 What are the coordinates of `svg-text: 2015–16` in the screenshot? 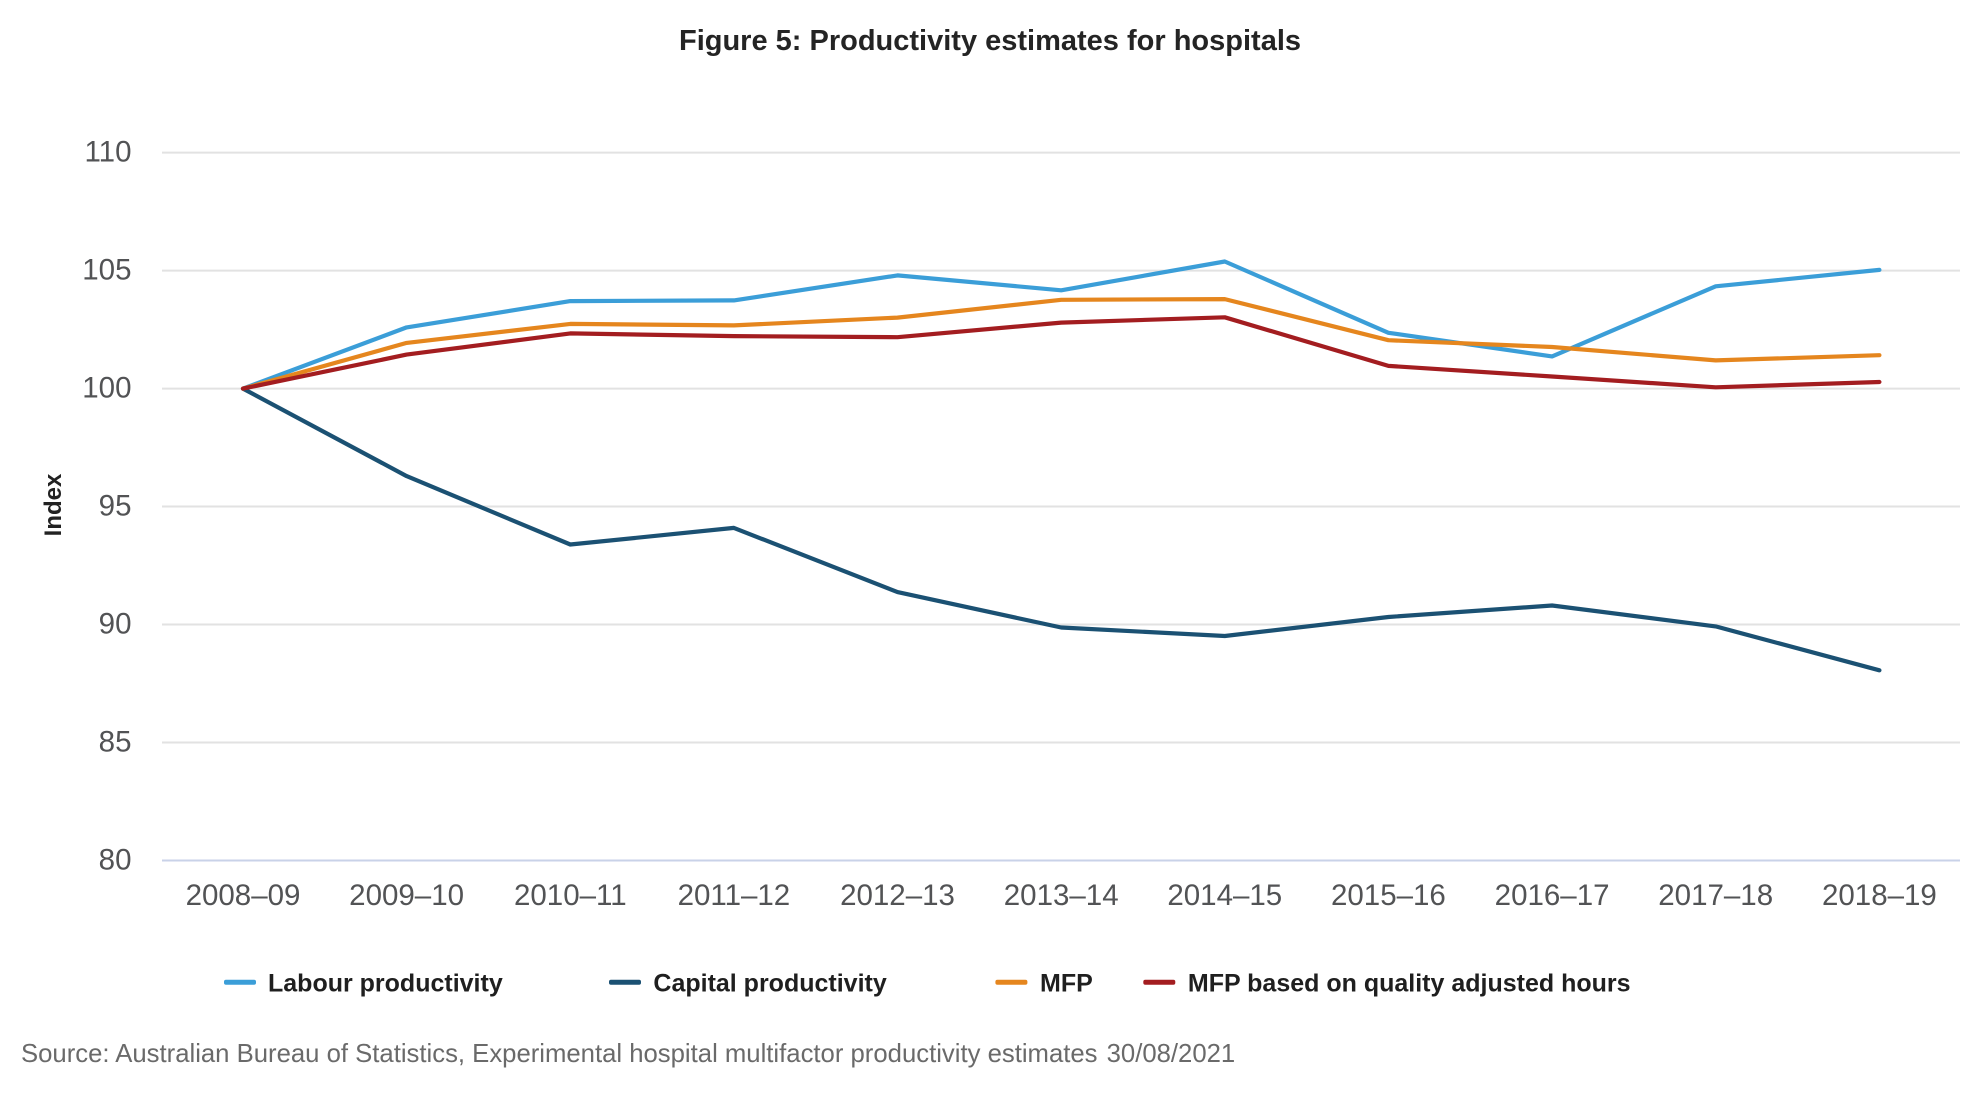 It's located at (1388, 895).